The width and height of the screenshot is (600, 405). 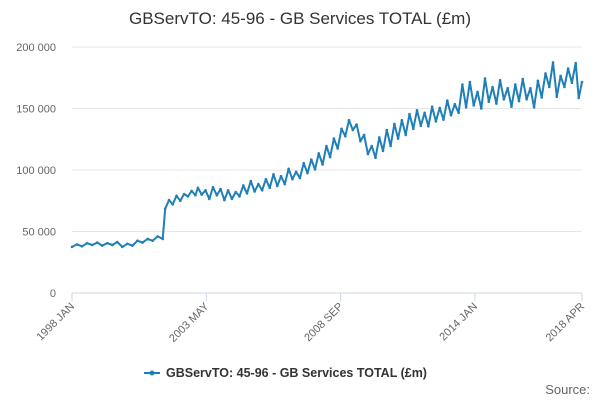 What do you see at coordinates (296, 373) in the screenshot?
I see `legend-label: GBServTO: 45-96 - GB Services TOTAL (£m)` at bounding box center [296, 373].